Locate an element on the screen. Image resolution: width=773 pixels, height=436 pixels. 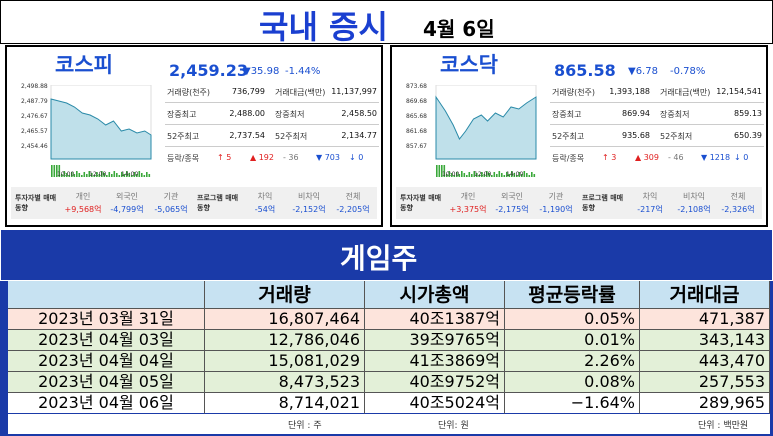
breadth-value: ↑ 5 is located at coordinates (224, 157).